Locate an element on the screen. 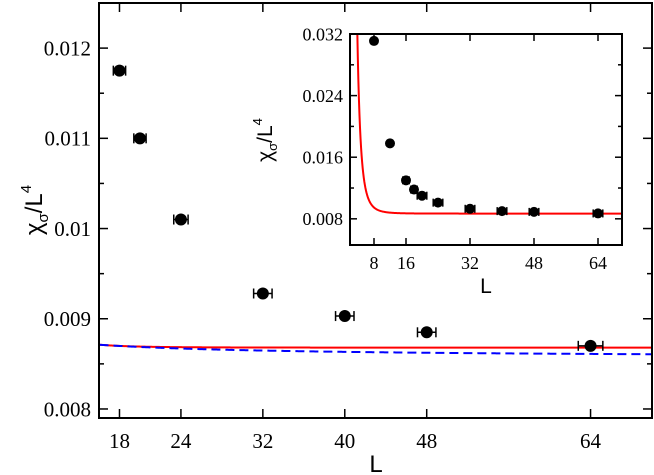 The height and width of the screenshot is (475, 654). inset-y-tick-label: 0.016 is located at coordinates (323, 158).